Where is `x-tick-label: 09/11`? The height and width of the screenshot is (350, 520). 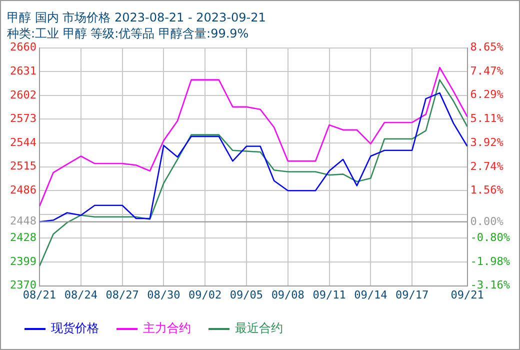 x-tick-label: 09/11 is located at coordinates (329, 295).